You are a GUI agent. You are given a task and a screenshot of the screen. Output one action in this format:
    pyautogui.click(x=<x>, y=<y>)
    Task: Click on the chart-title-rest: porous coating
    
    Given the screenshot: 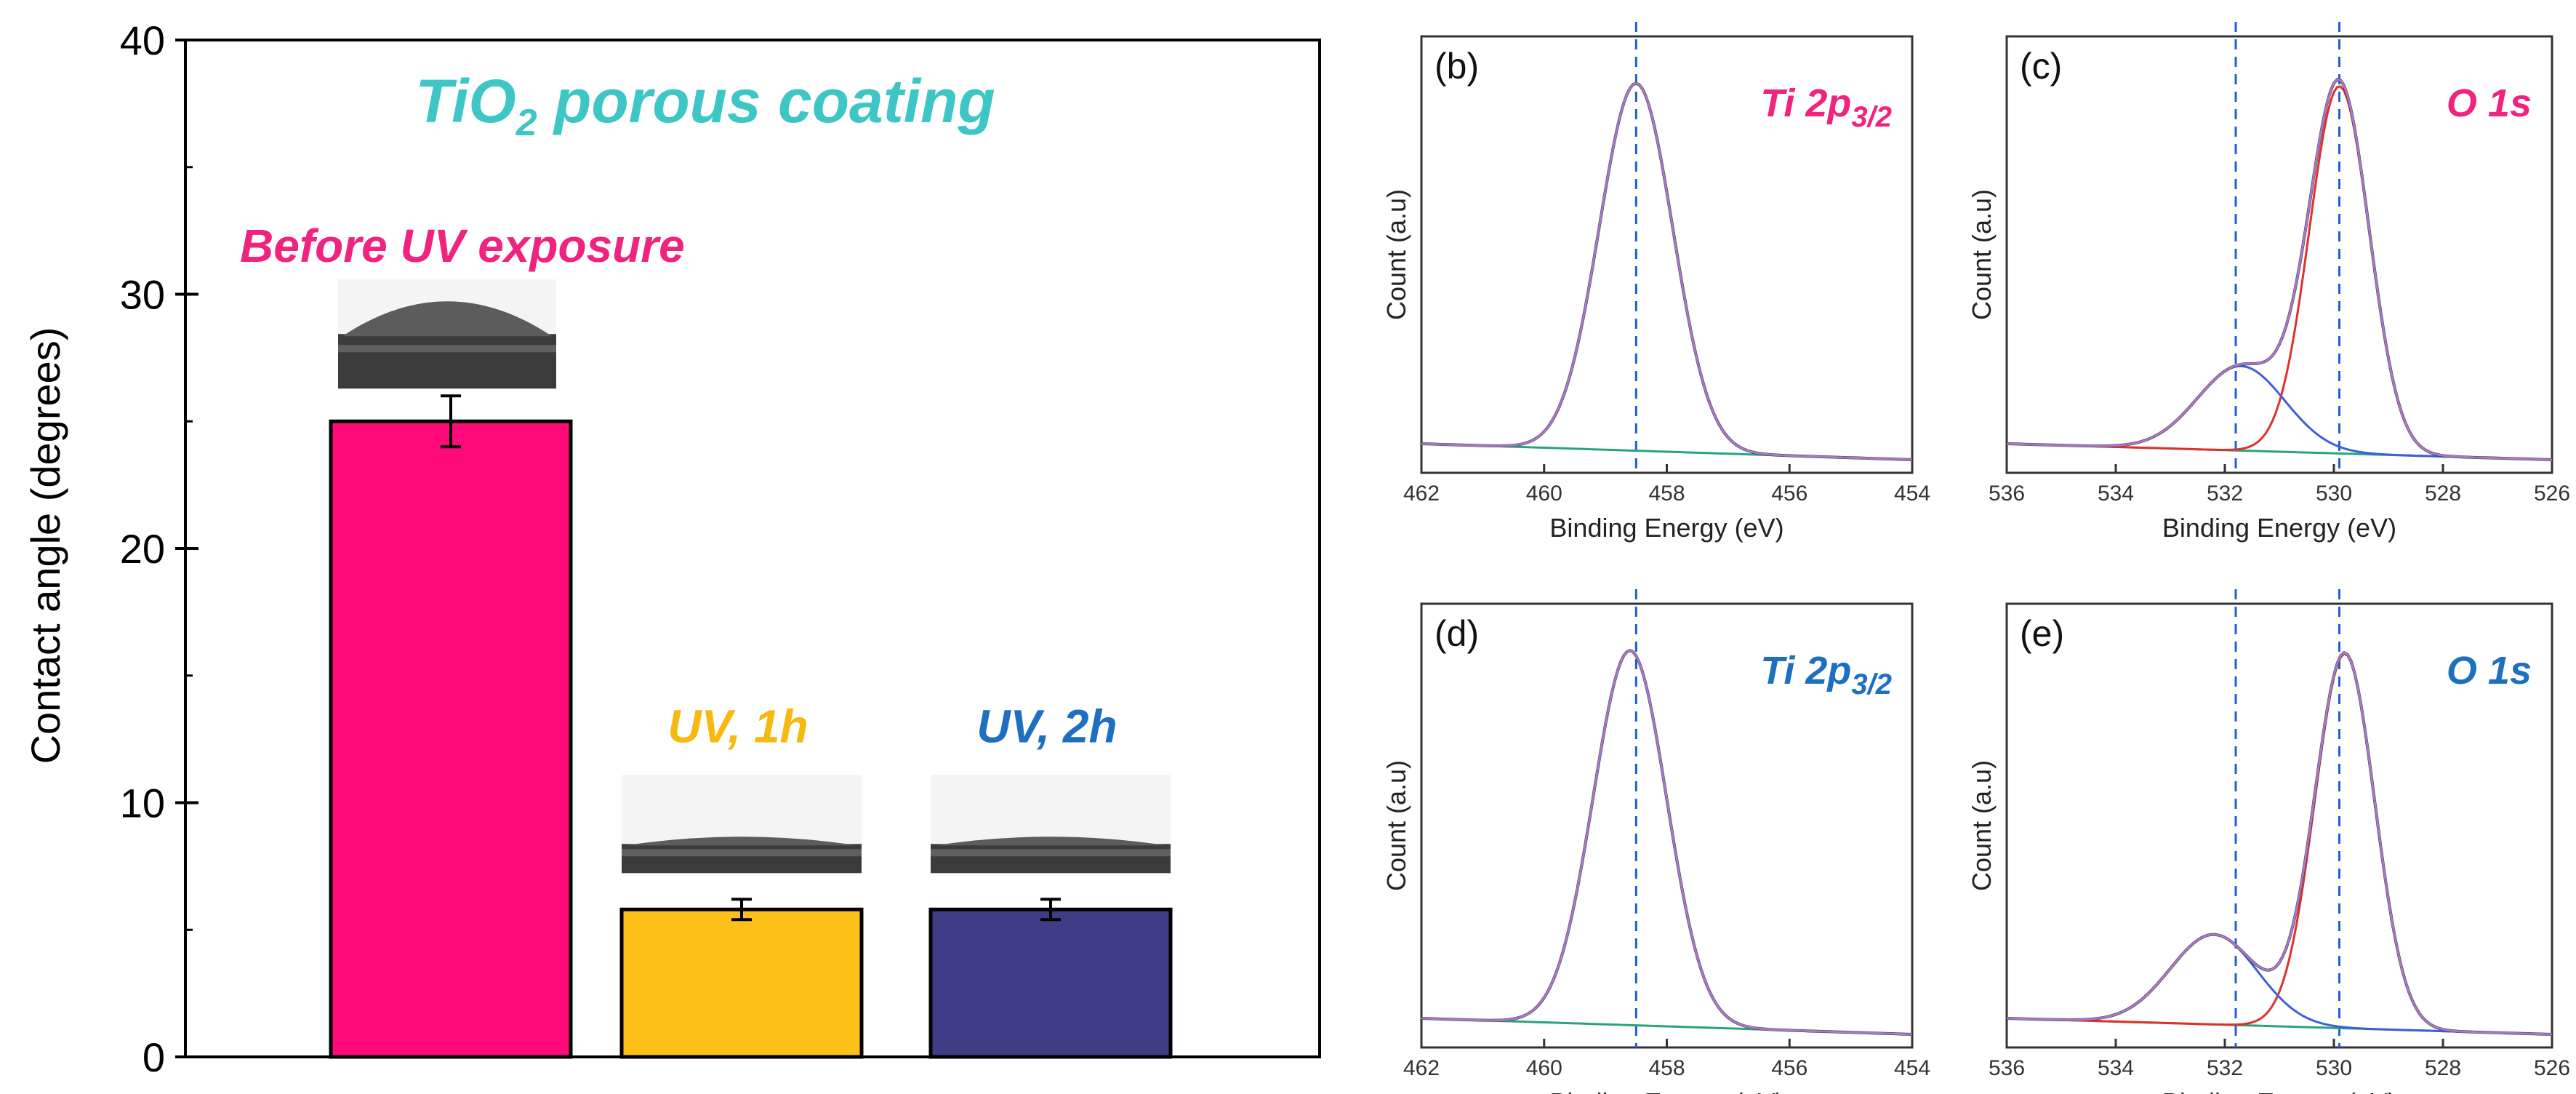 What is the action you would take?
    pyautogui.click(x=766, y=101)
    